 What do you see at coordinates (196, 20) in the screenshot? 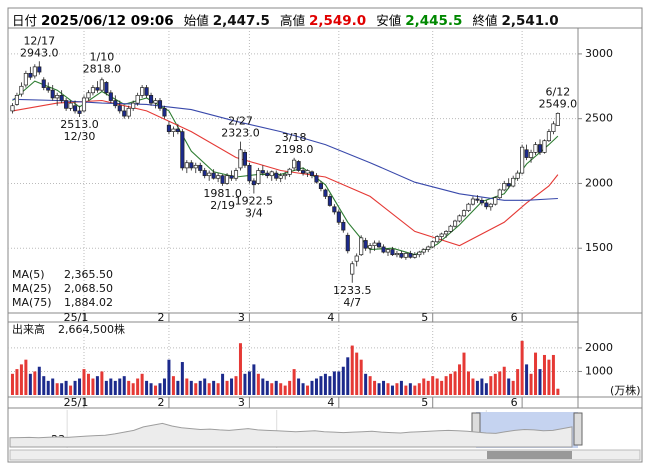
I see `field-label: 始値` at bounding box center [196, 20].